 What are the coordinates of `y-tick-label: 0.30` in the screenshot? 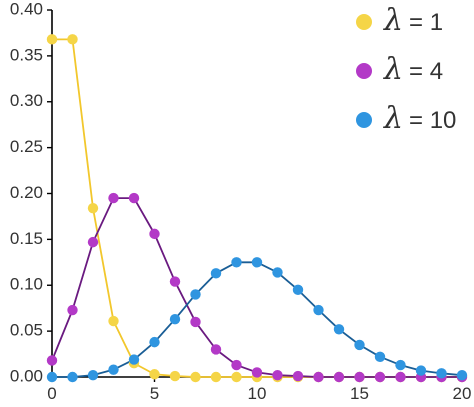 It's located at (26, 100).